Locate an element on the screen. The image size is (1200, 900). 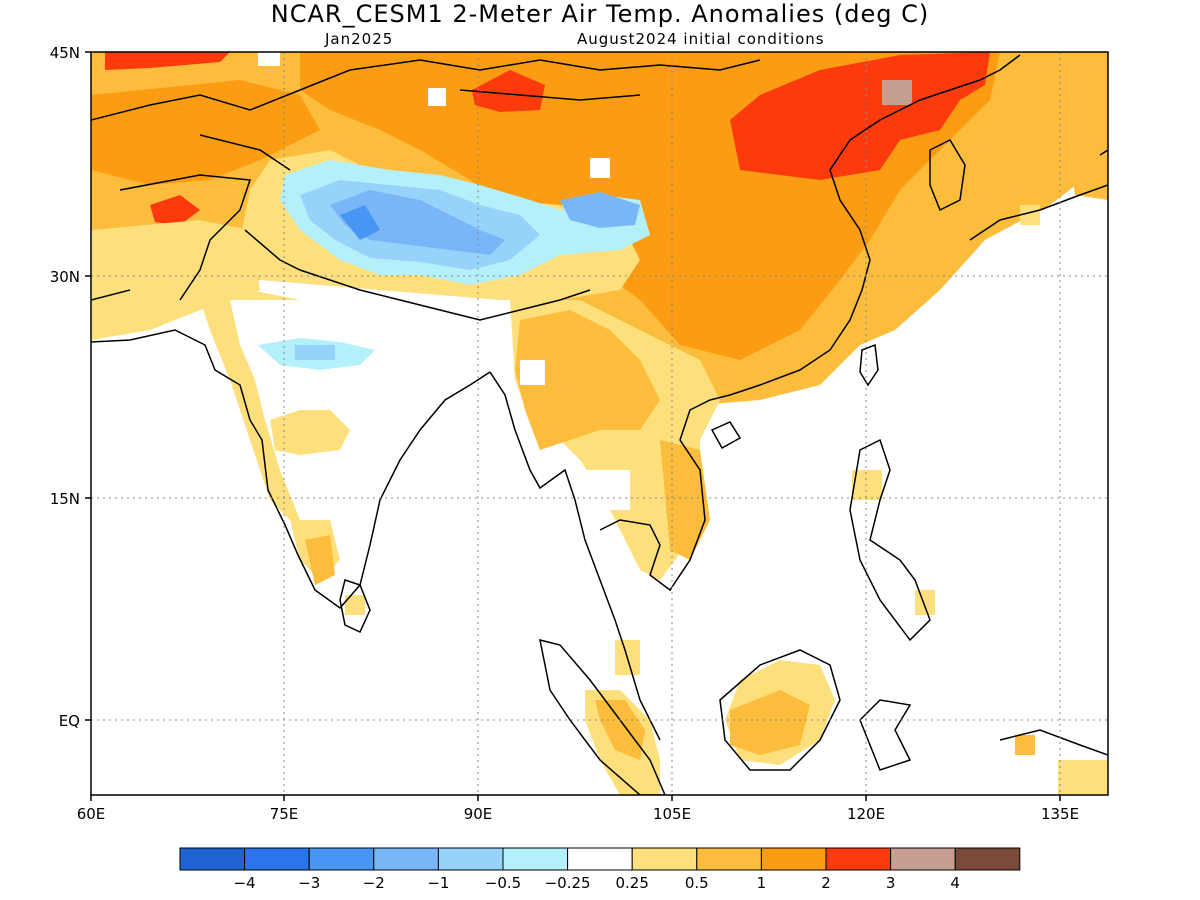
lon-label-90e: 90E is located at coordinates (478, 814).